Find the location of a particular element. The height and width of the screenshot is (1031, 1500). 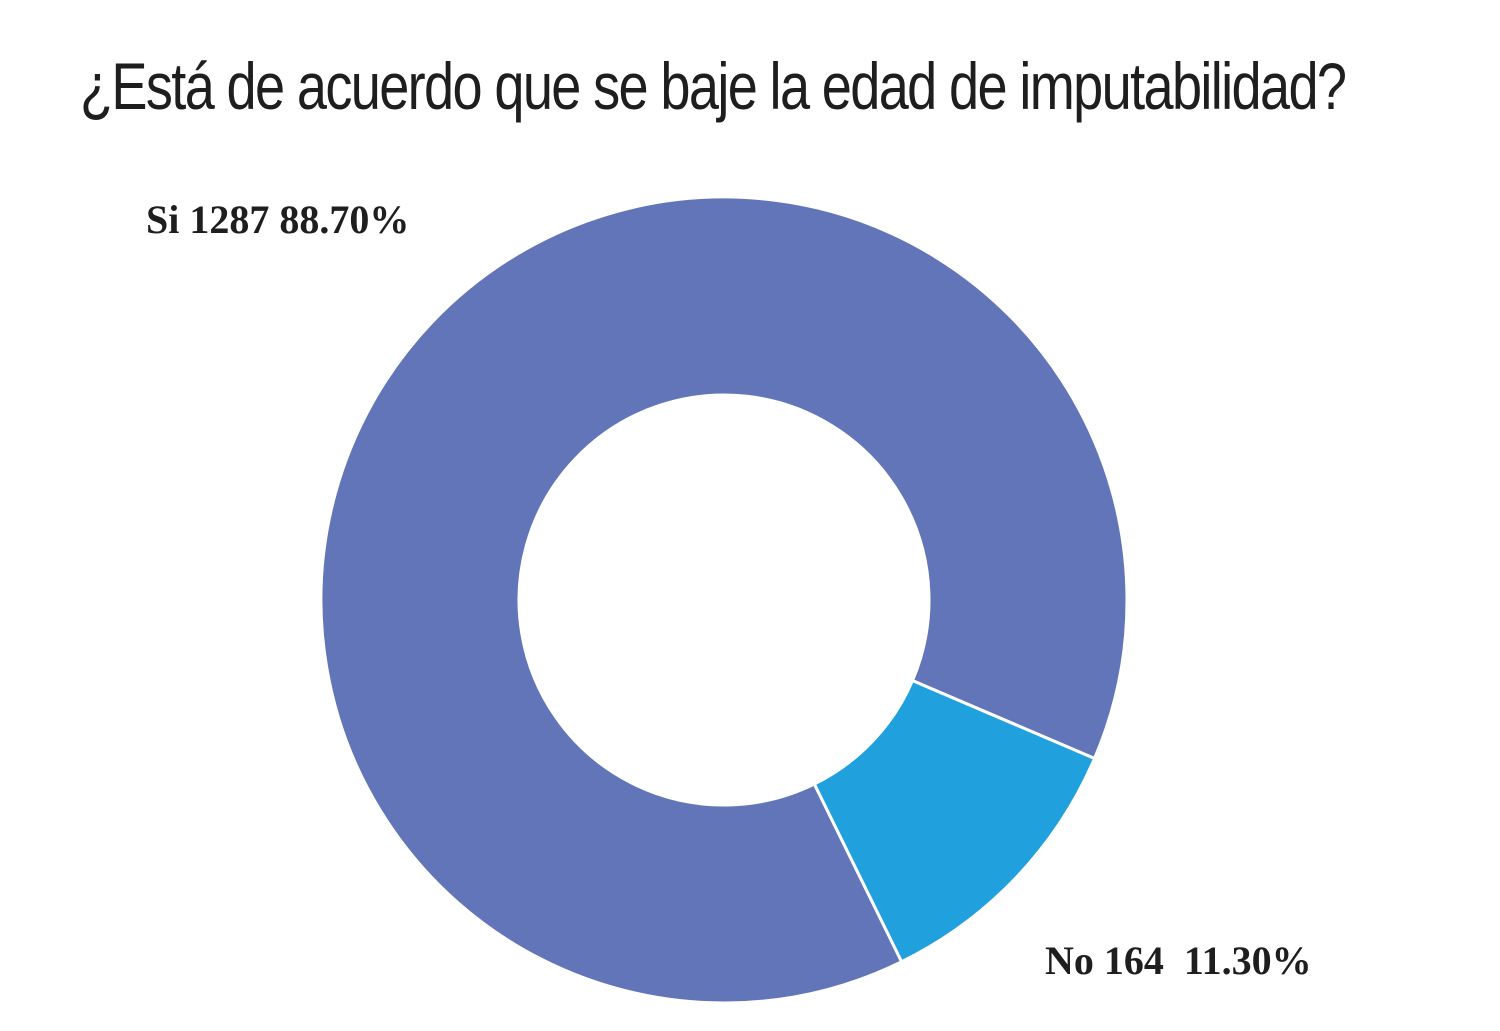

donut-slice-no is located at coordinates (954, 821).